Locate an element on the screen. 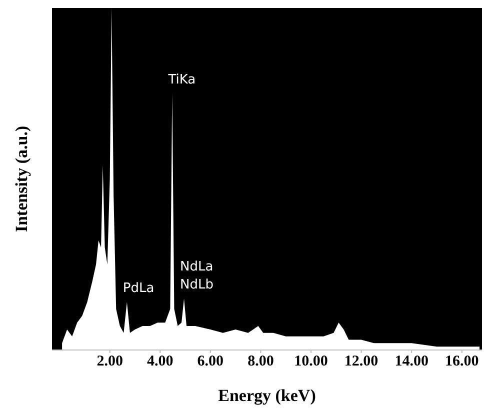 The width and height of the screenshot is (497, 411). x-tick-label: 10.00 is located at coordinates (311, 362).